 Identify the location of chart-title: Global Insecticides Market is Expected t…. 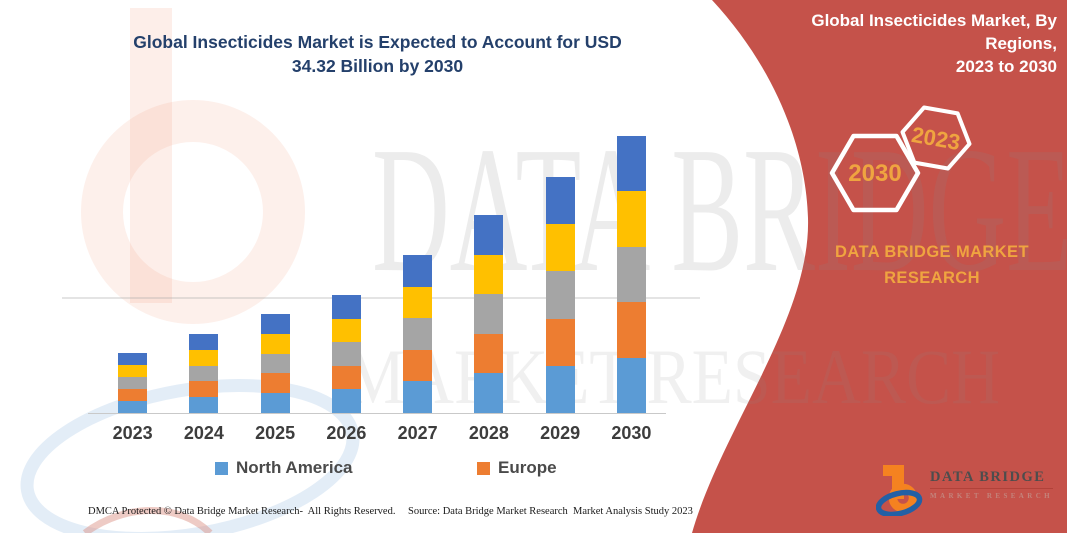
(377, 54).